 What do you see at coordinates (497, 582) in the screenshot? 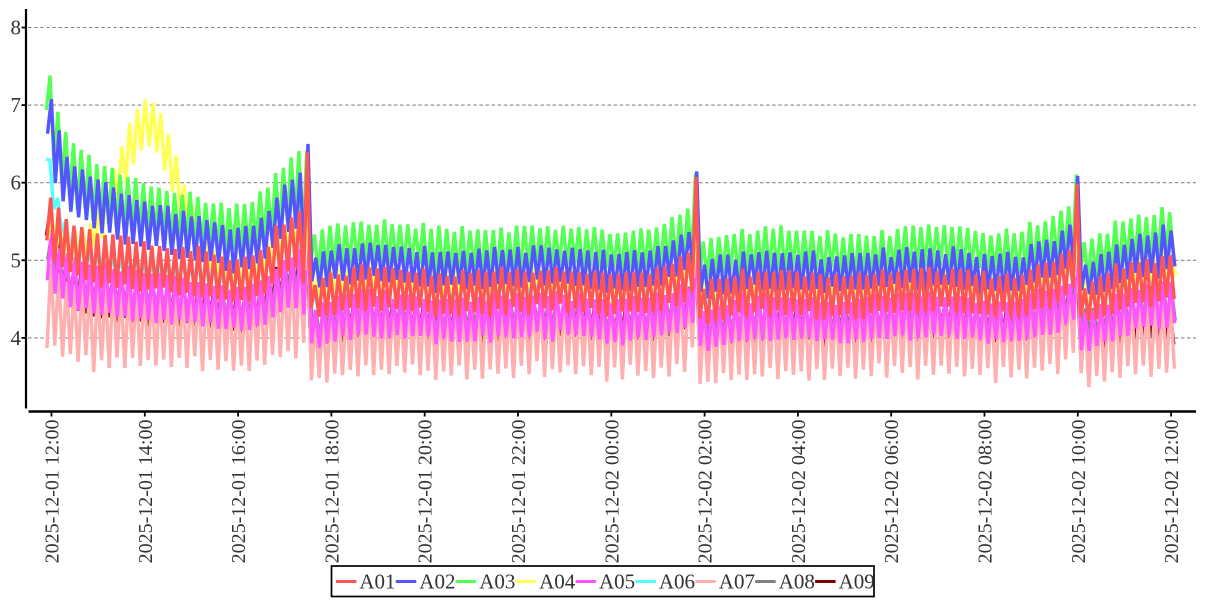
I see `svg-text: A03` at bounding box center [497, 582].